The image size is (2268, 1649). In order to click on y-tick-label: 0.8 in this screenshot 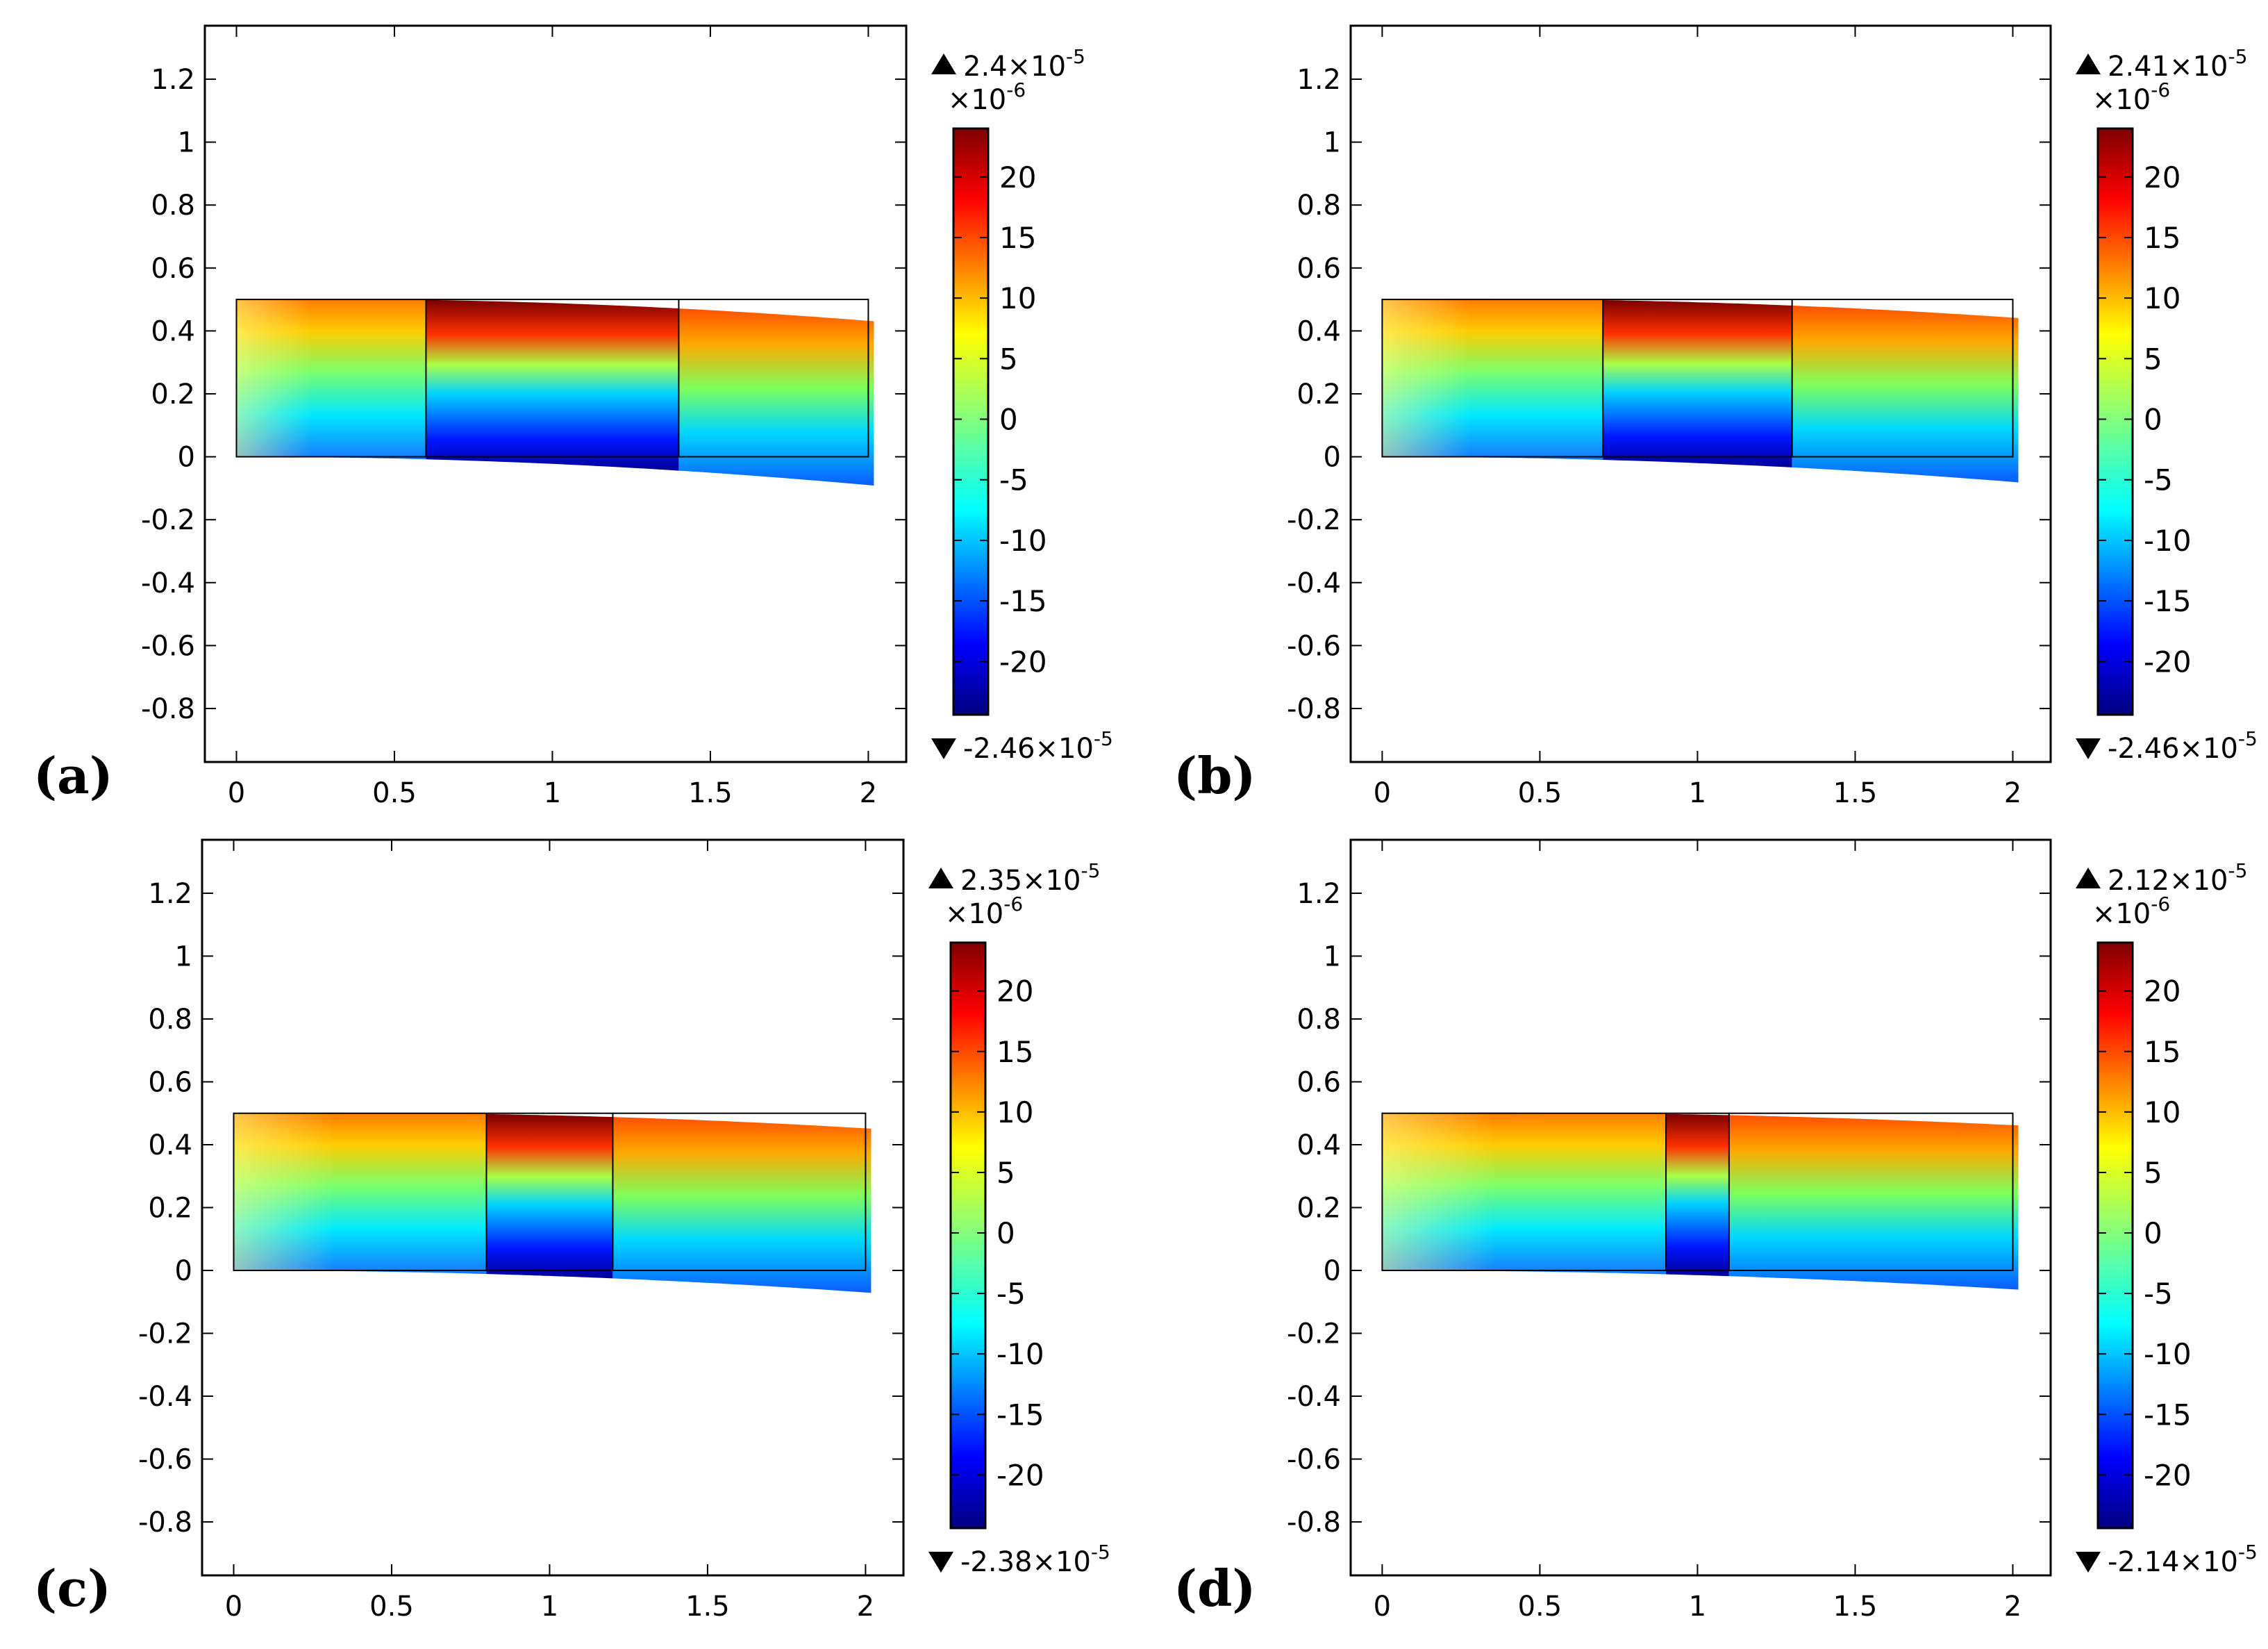, I will do `click(1318, 206)`.